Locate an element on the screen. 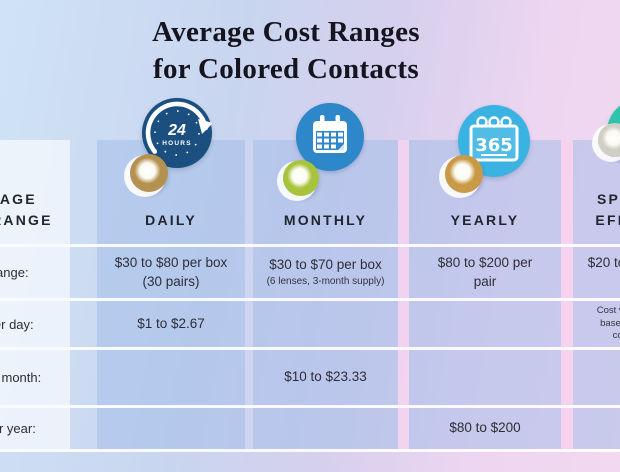  cell-yearly-cost-range: $80 to $200 per pair is located at coordinates (485, 272).